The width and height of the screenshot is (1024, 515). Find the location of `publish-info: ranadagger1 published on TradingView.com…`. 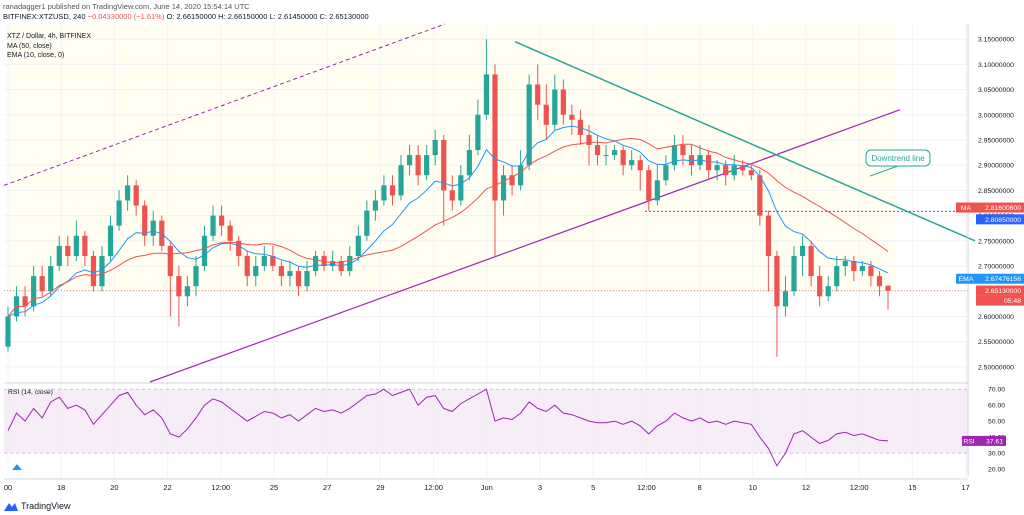

publish-info: ranadagger1 published on TradingView.com… is located at coordinates (126, 6).